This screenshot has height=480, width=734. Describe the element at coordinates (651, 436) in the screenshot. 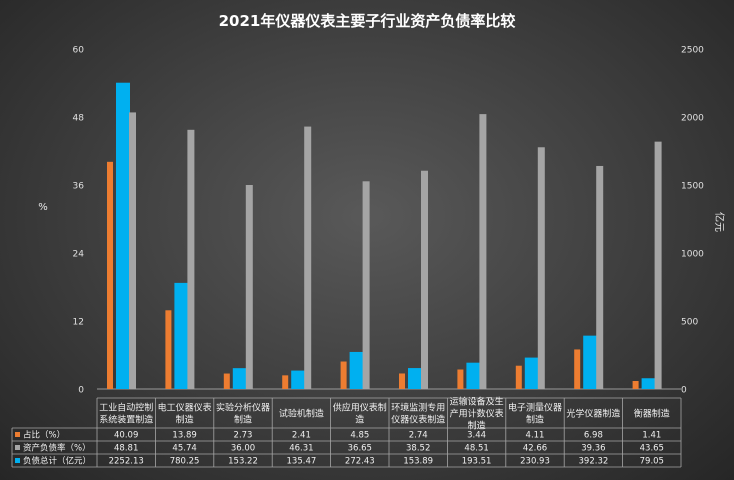

I see `data-label: 1.41` at that location.